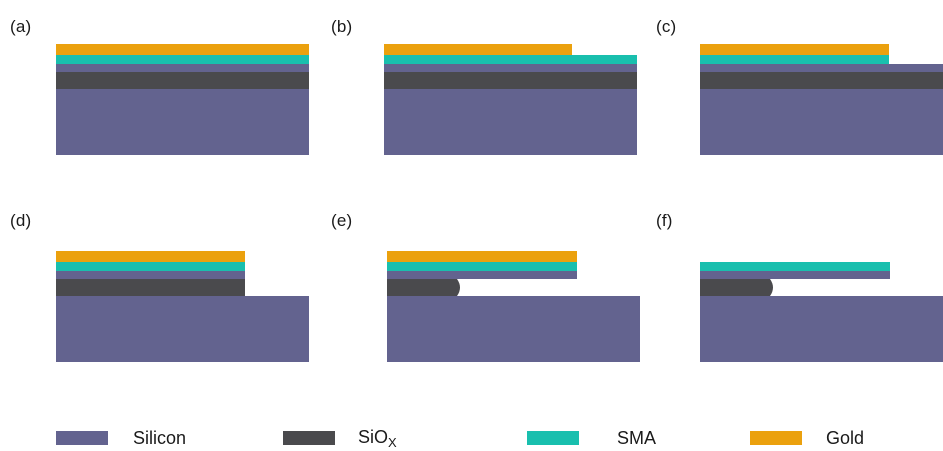 This screenshot has height=451, width=943. What do you see at coordinates (309, 438) in the screenshot?
I see `legend-siox-swatch` at bounding box center [309, 438].